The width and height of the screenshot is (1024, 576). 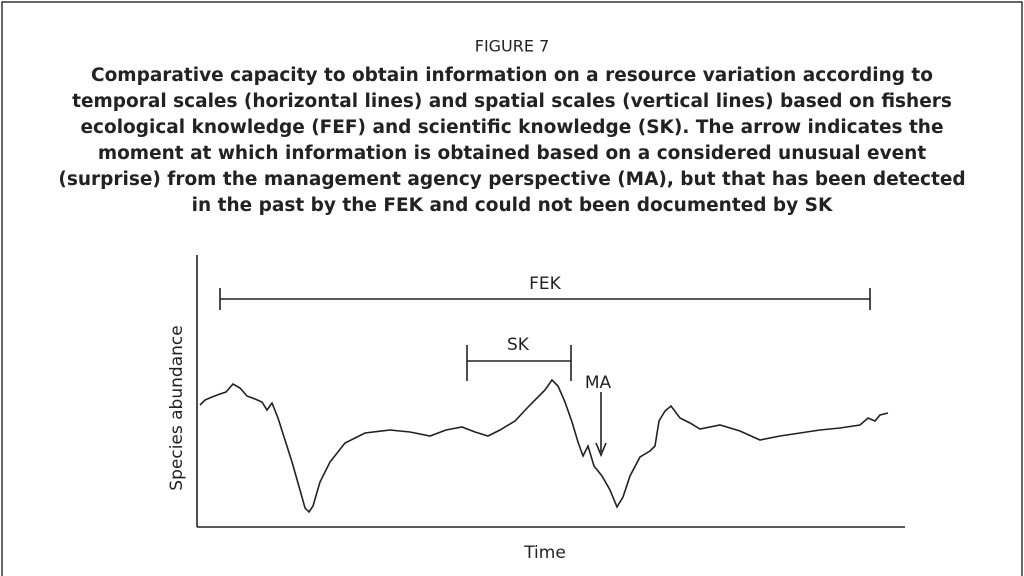 What do you see at coordinates (177, 407) in the screenshot?
I see `y-axis-label: Species abundance` at bounding box center [177, 407].